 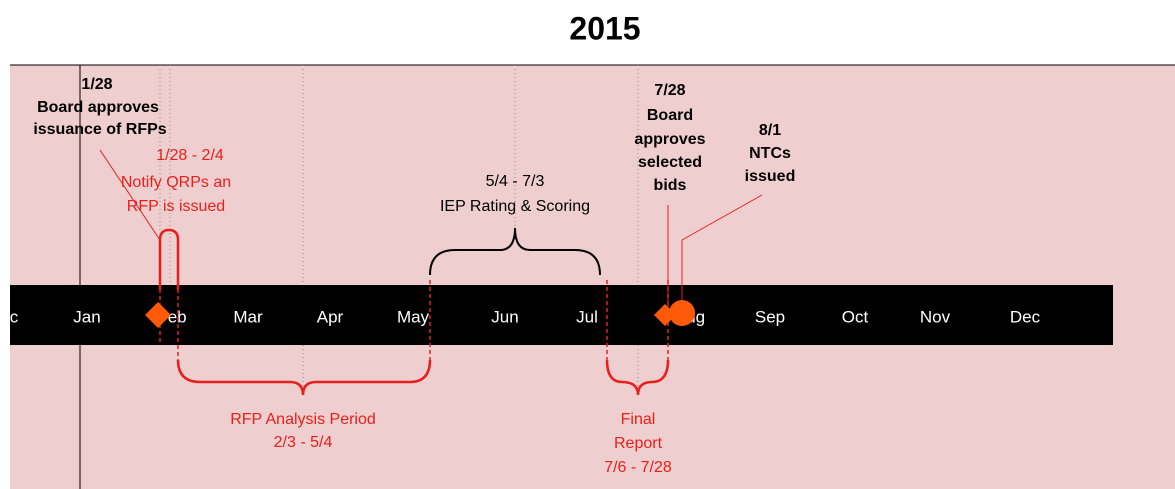 What do you see at coordinates (303, 419) in the screenshot?
I see `annotation-line: RFP Analysis Period` at bounding box center [303, 419].